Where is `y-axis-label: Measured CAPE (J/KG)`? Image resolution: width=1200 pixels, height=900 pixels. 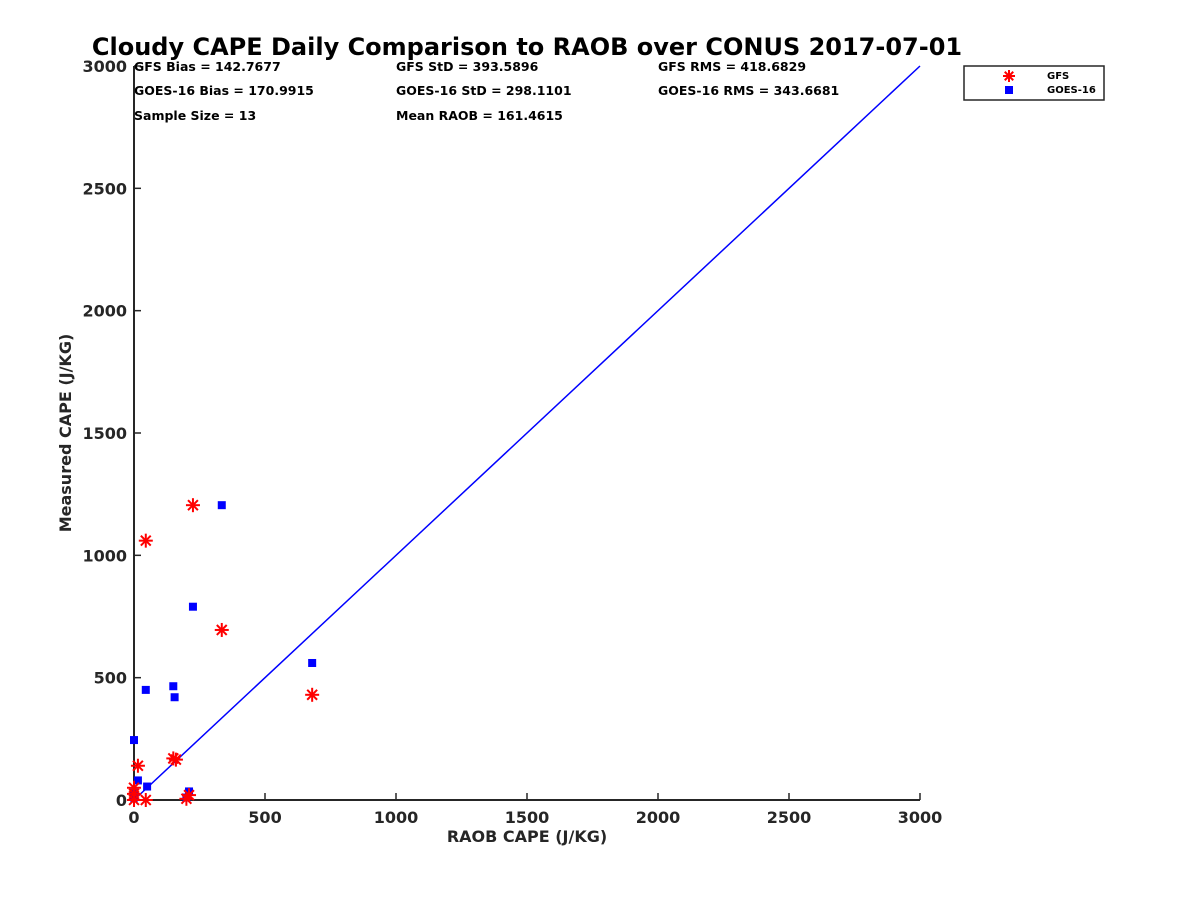 y-axis-label: Measured CAPE (J/KG) is located at coordinates (65, 433).